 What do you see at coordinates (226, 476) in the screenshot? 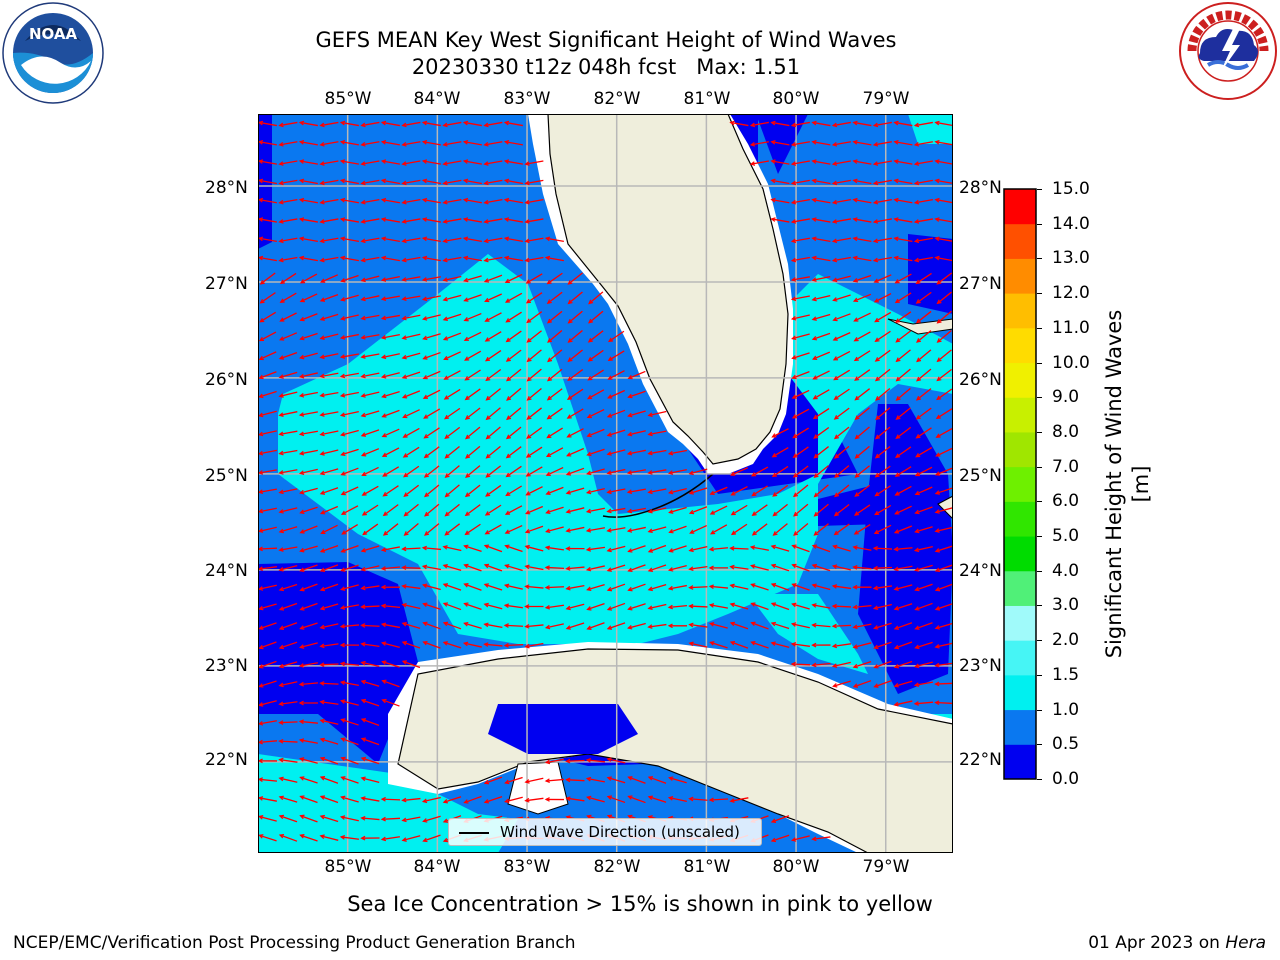
I see `lat-label-left: 25°N` at bounding box center [226, 476].